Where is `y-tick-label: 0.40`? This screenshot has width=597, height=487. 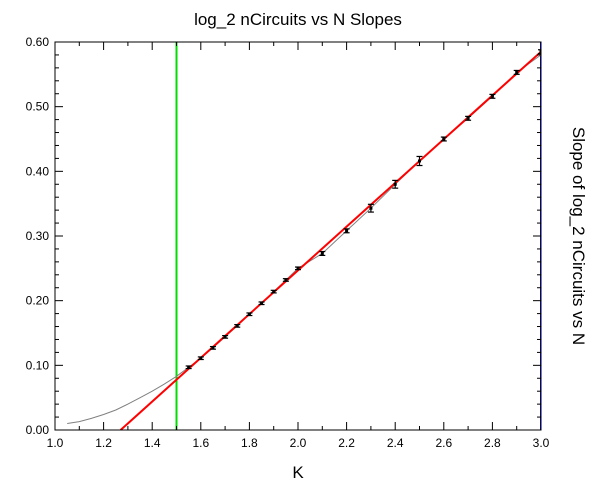
y-tick-label: 0.40 is located at coordinates (38, 171).